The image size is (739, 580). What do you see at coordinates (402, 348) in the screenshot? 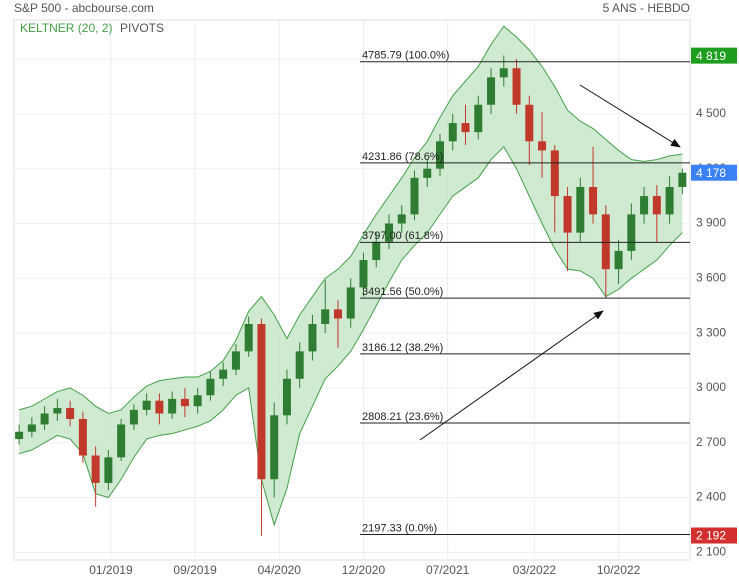
I see `level-label: 3186.12 (38.2%)` at bounding box center [402, 348].